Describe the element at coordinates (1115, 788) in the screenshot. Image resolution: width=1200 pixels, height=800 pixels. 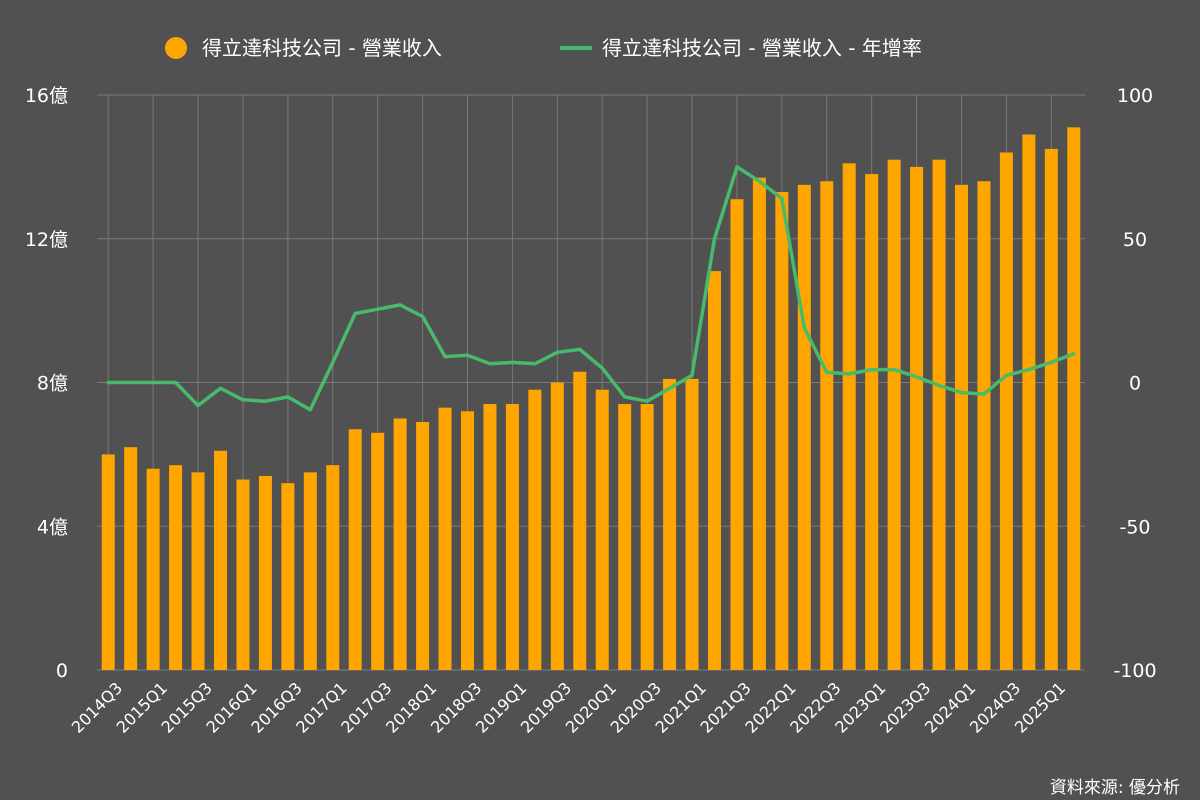
I see `source-label: 資料來源: 優分析` at that location.